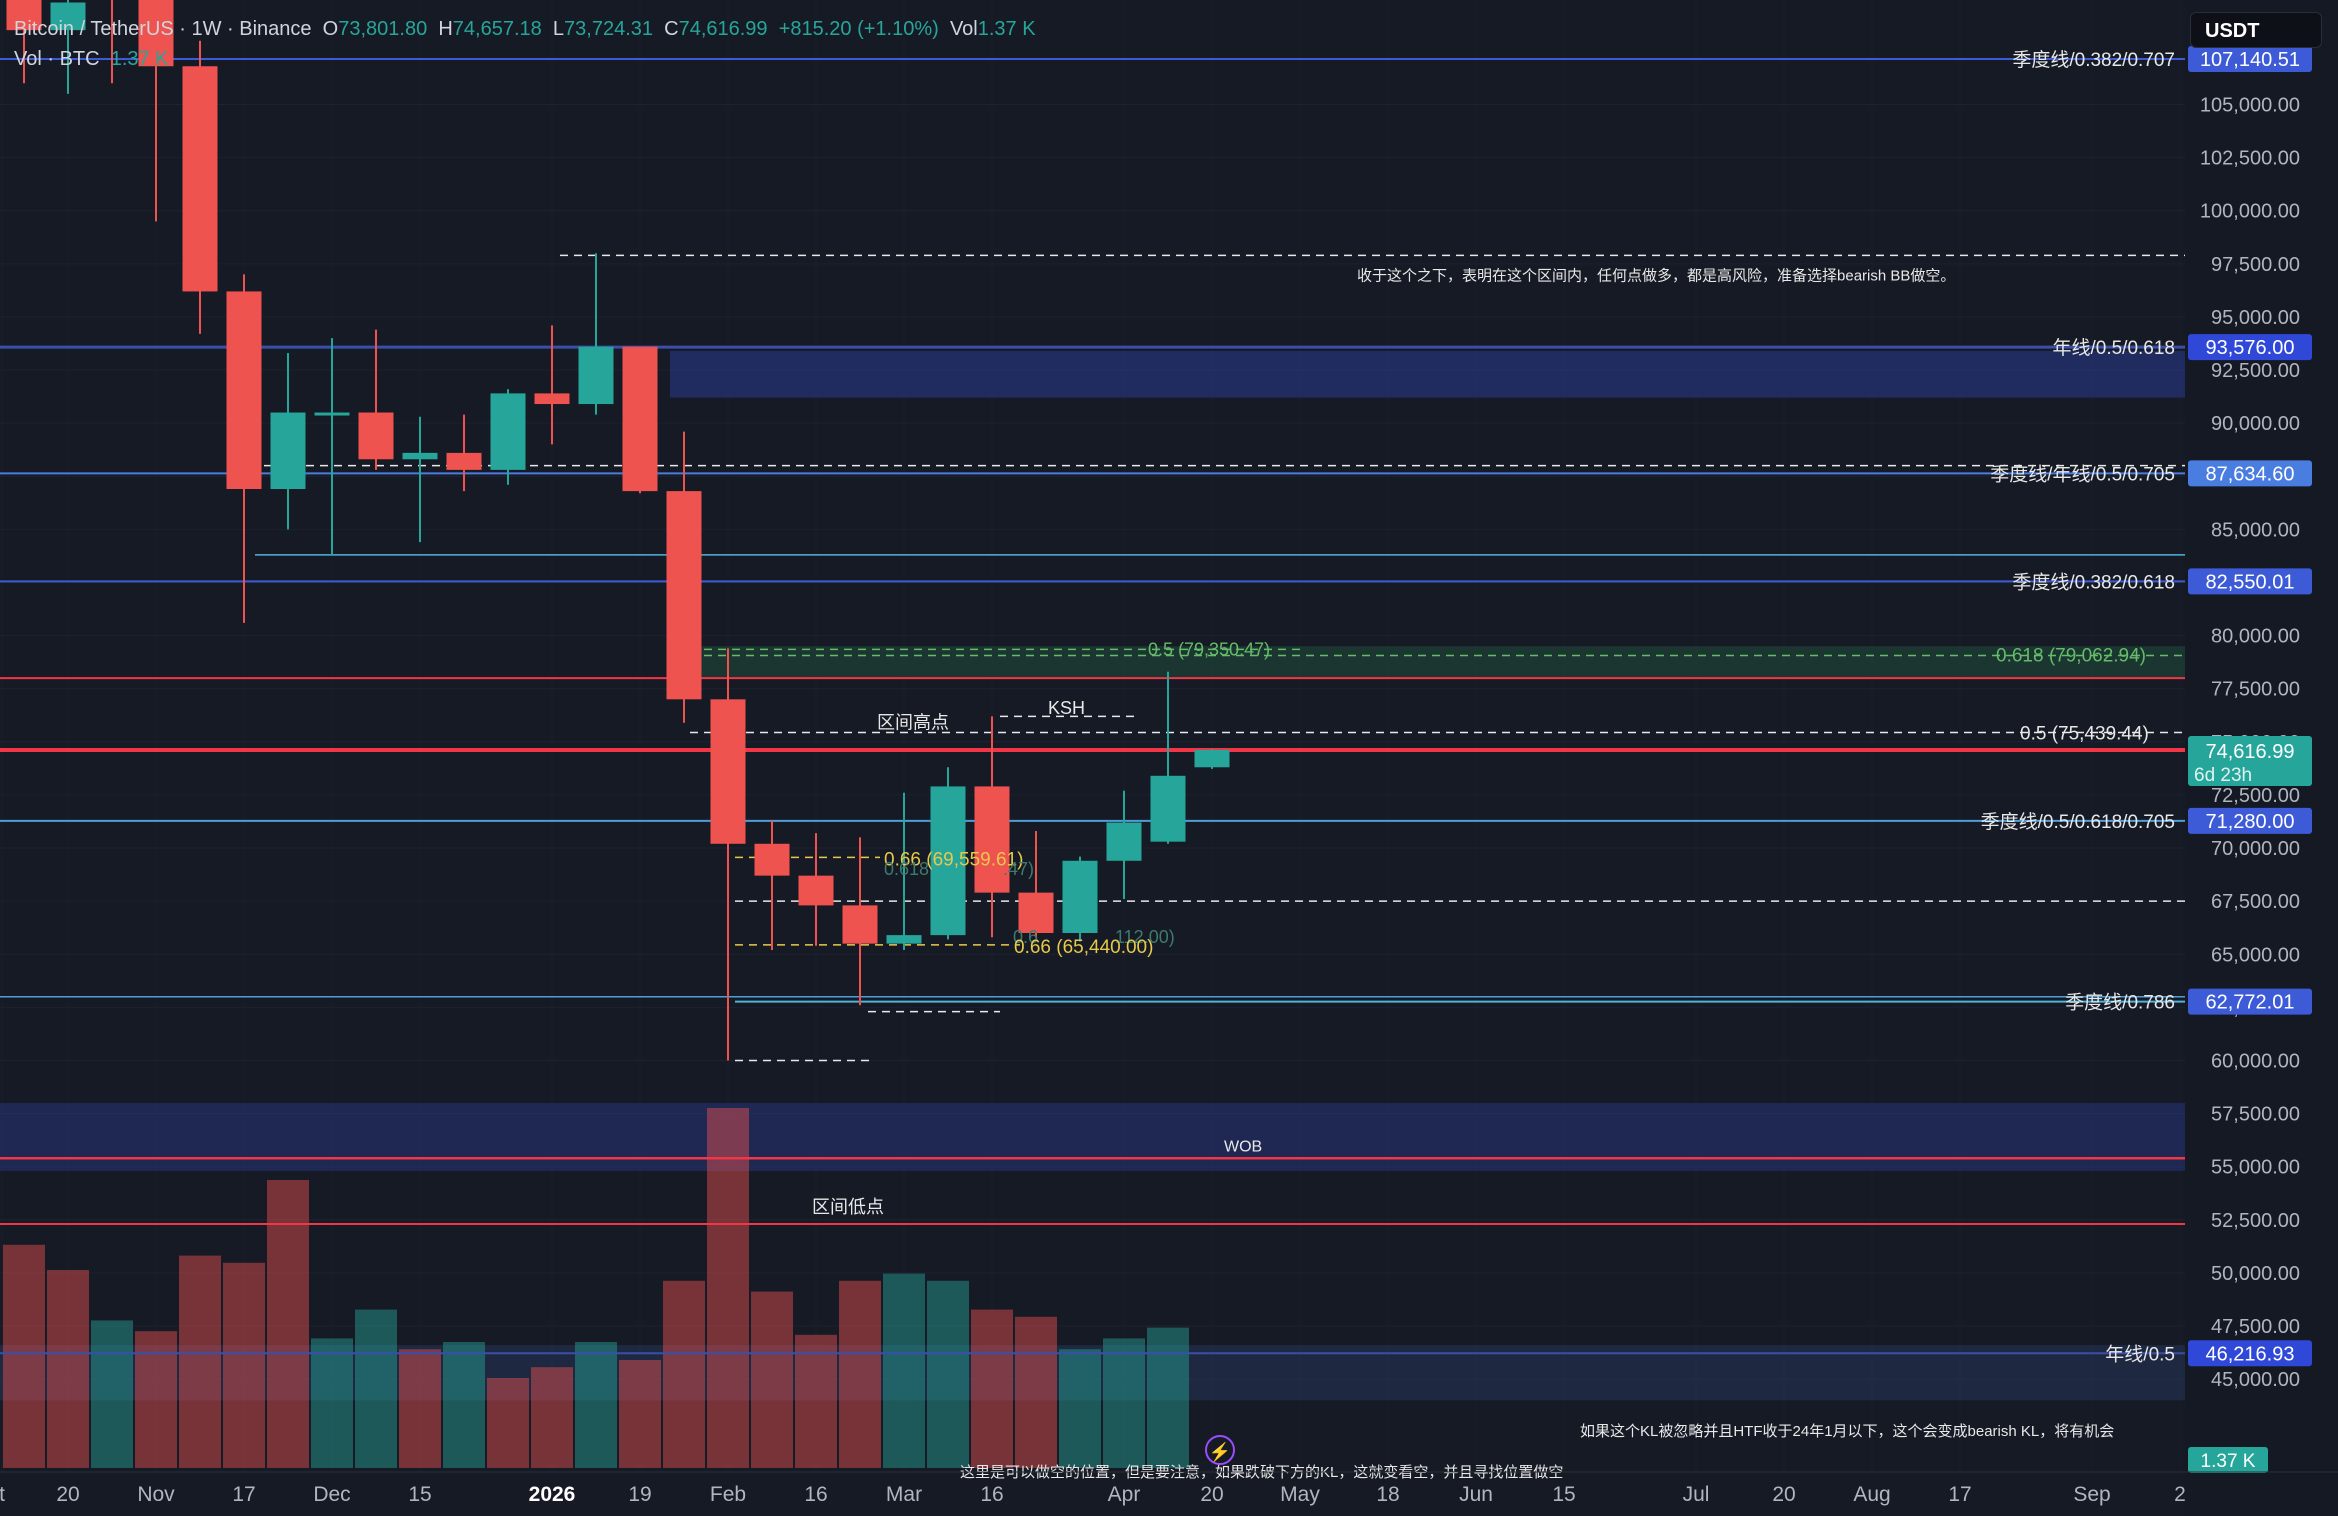 The height and width of the screenshot is (1516, 2338). What do you see at coordinates (608, 29) in the screenshot?
I see `low-value: 73,724.31` at bounding box center [608, 29].